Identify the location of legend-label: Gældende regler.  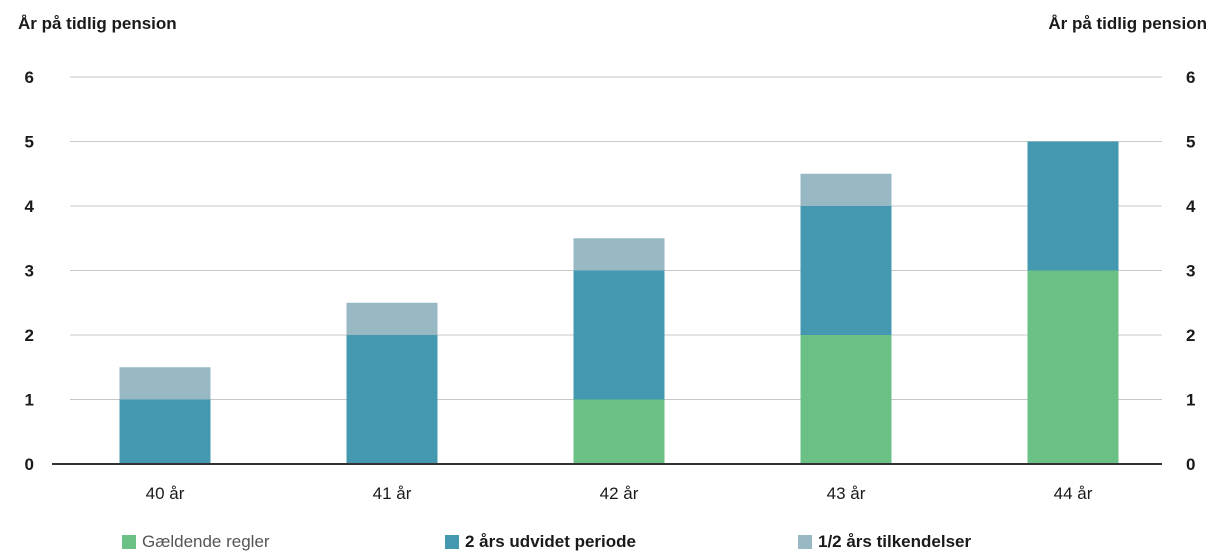
(206, 541).